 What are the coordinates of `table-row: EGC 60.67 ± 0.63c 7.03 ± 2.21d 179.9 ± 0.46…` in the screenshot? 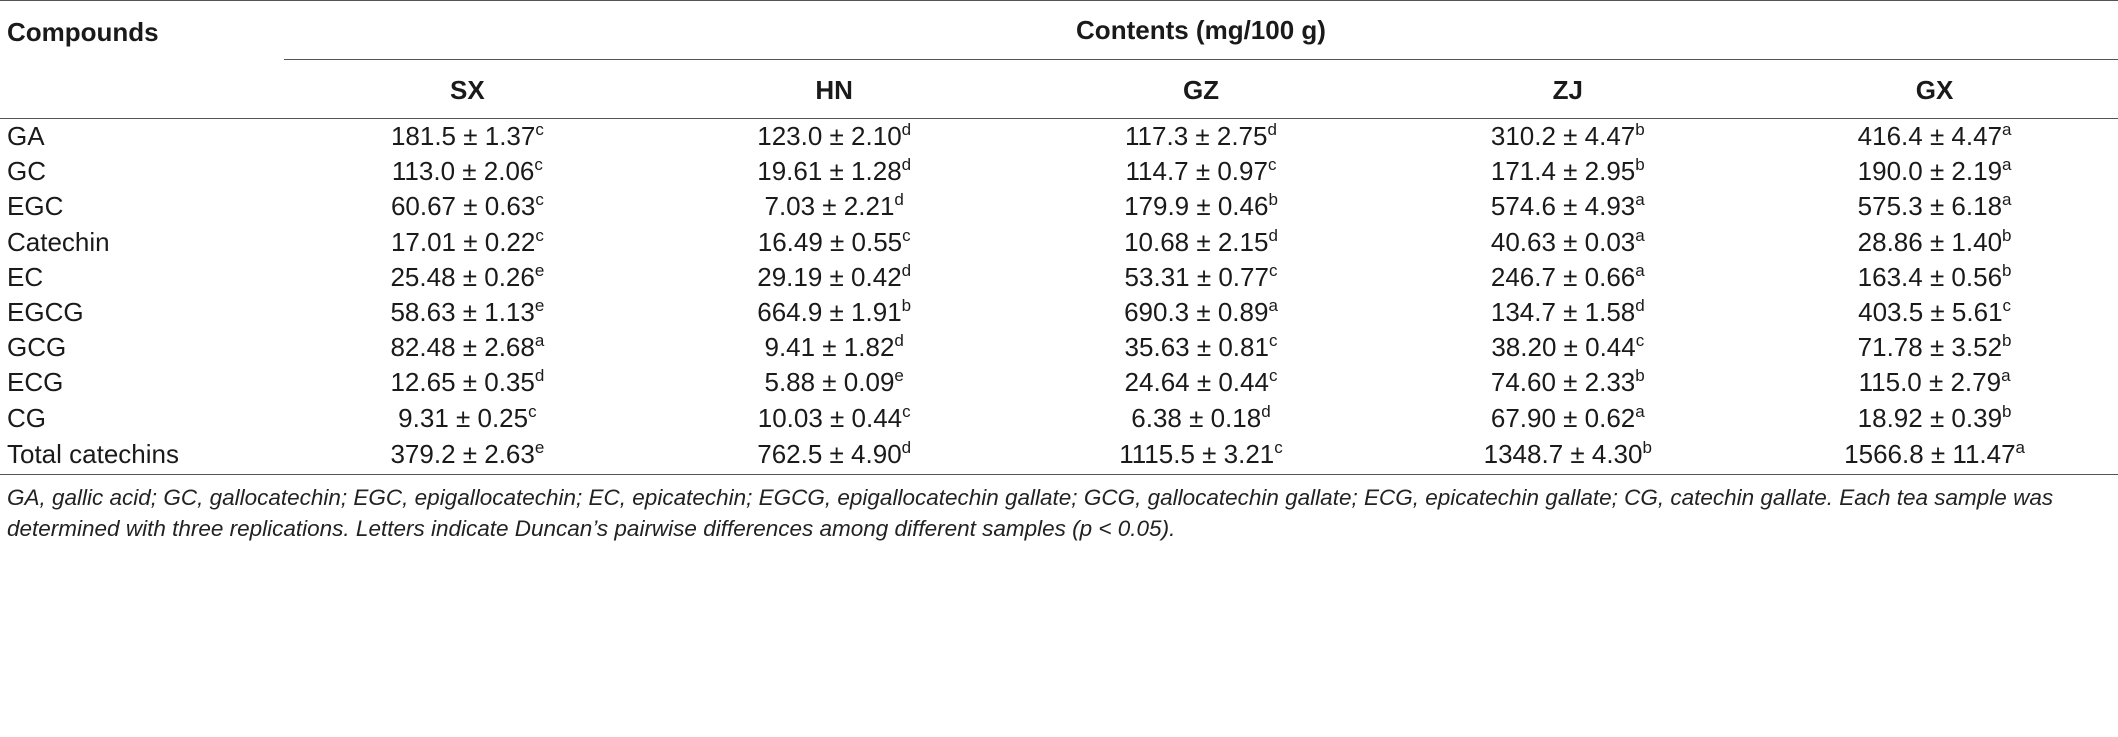 It's located at (1059, 206).